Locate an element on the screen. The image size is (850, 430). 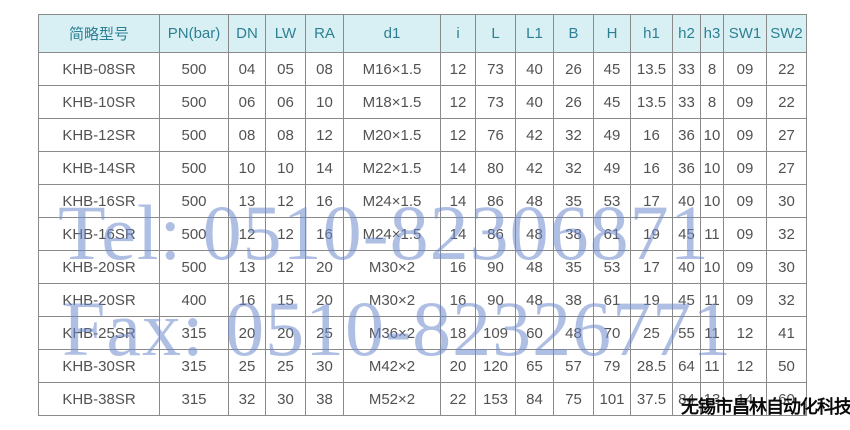
column-header-11: h1 is located at coordinates (651, 33).